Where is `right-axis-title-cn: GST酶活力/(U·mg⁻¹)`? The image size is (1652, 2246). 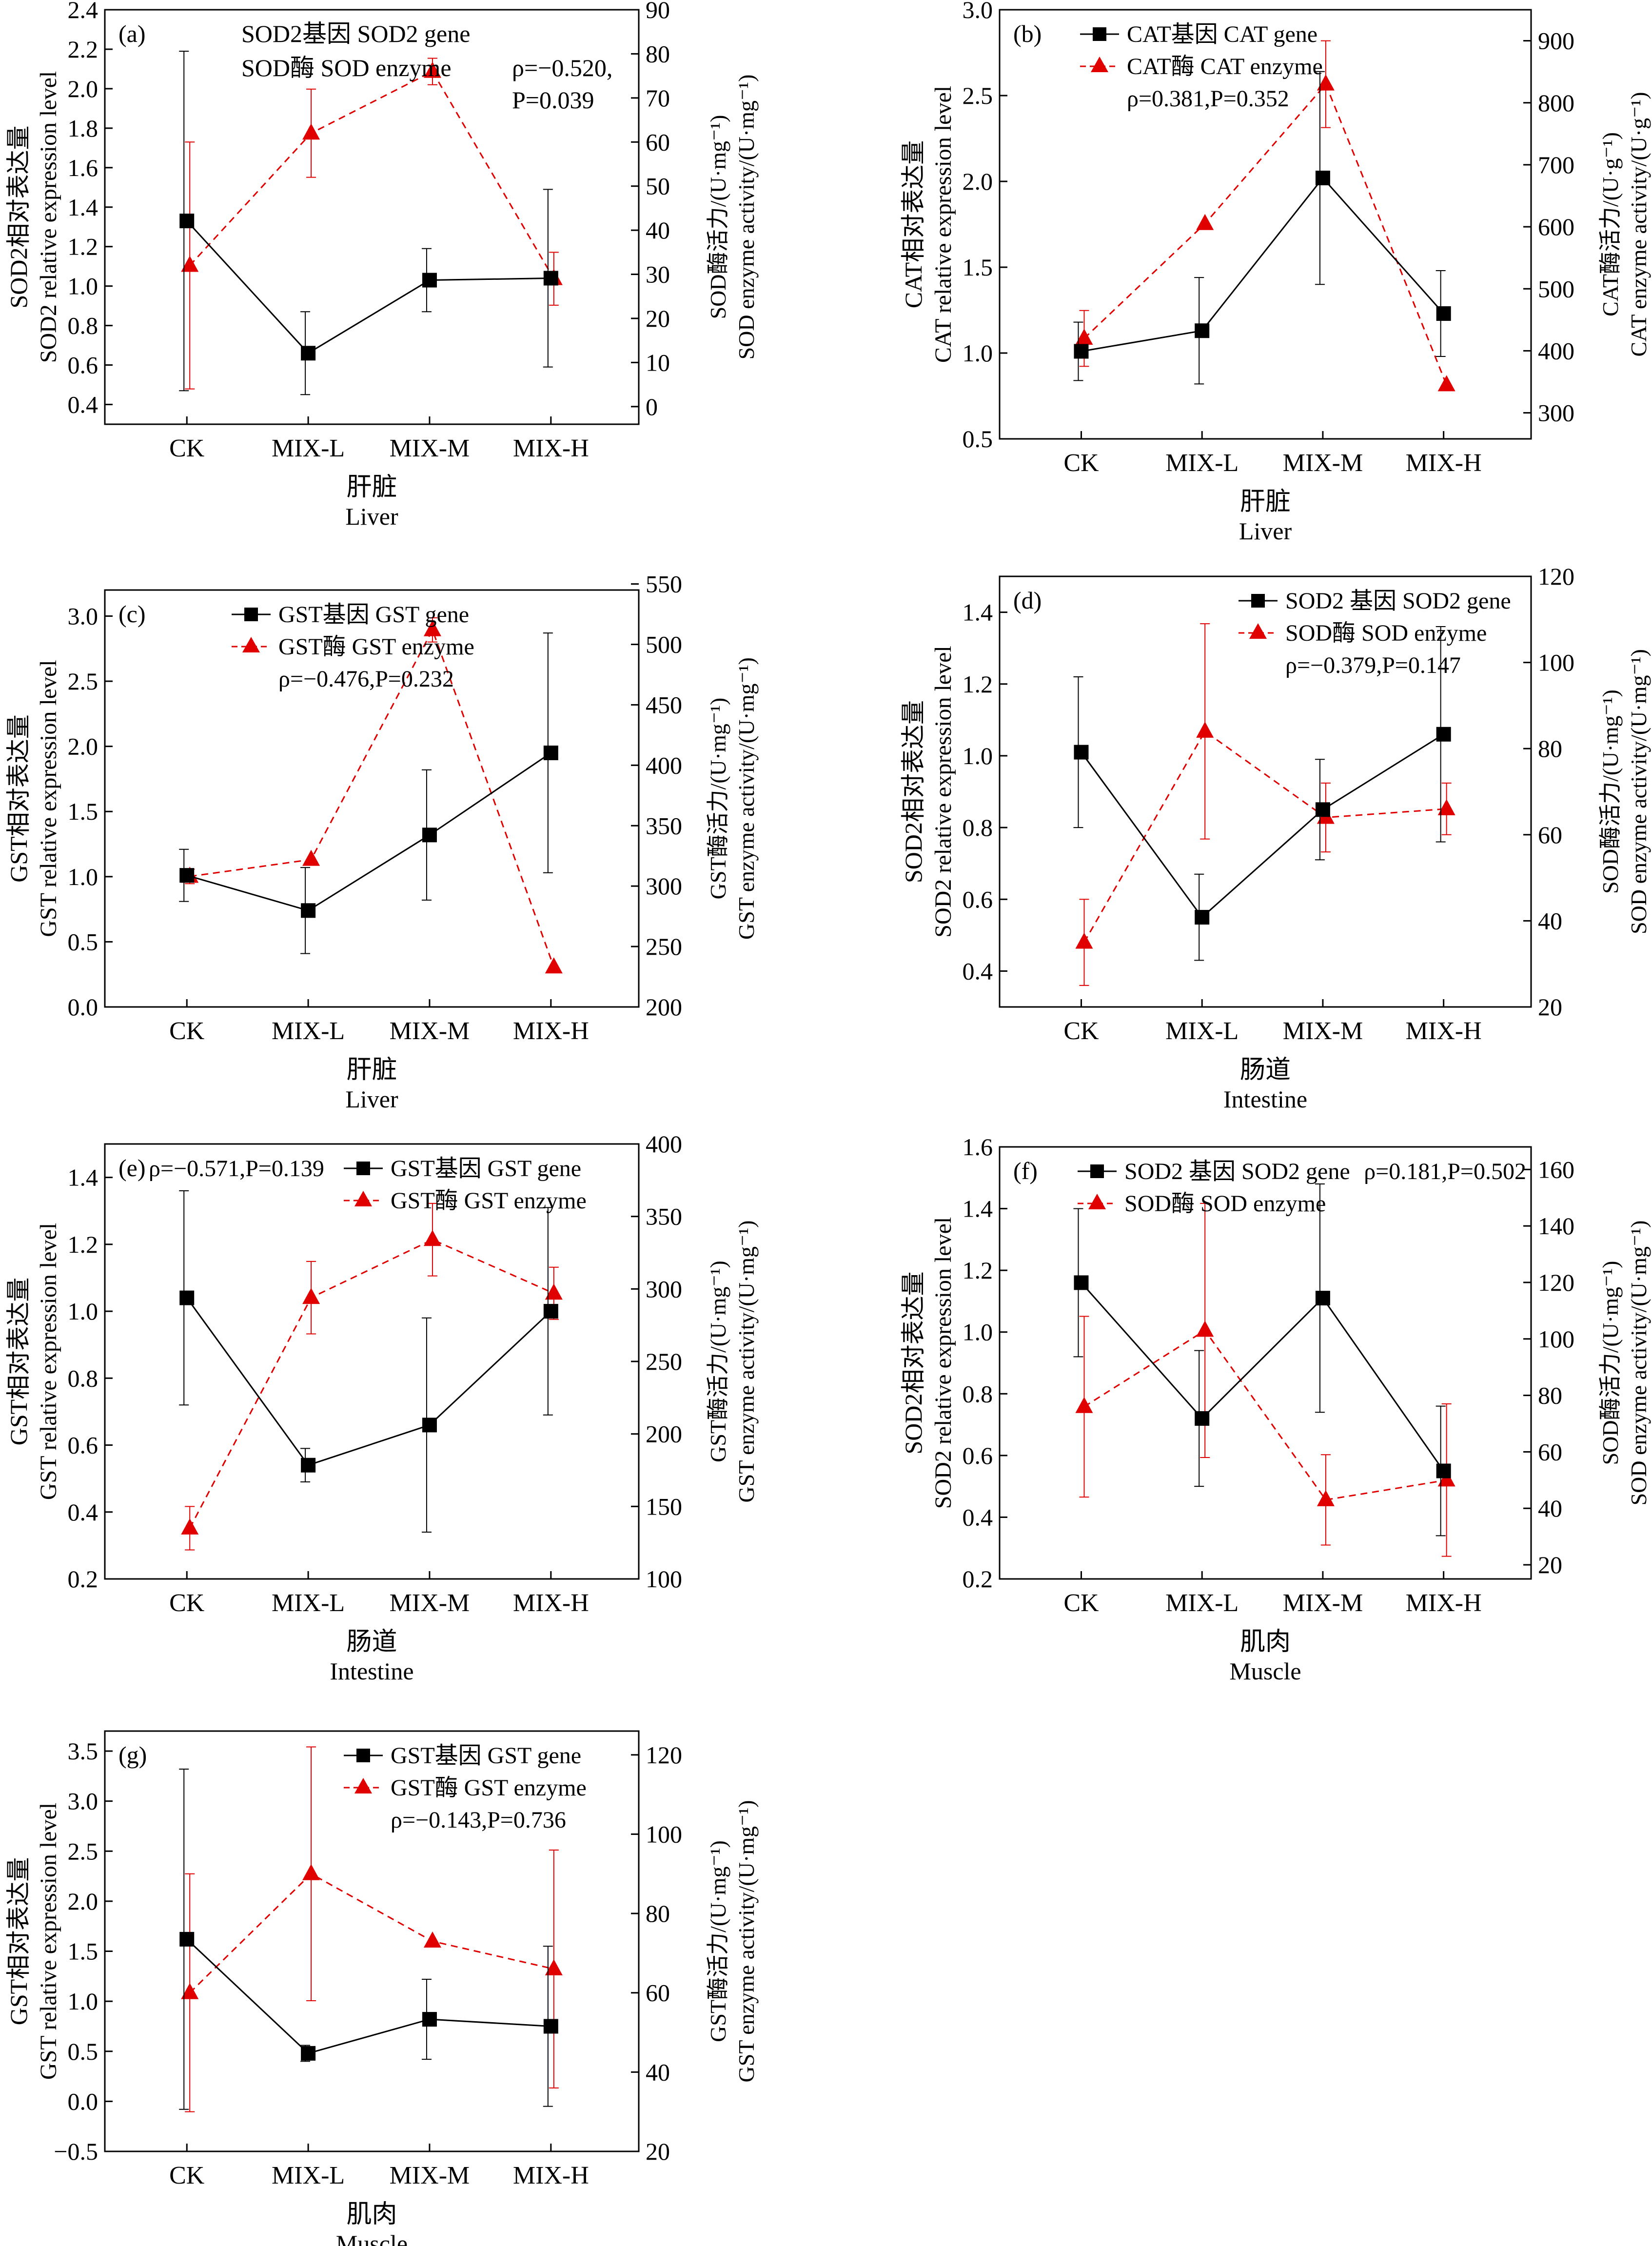 right-axis-title-cn: GST酶活力/(U·mg⁻¹) is located at coordinates (718, 1941).